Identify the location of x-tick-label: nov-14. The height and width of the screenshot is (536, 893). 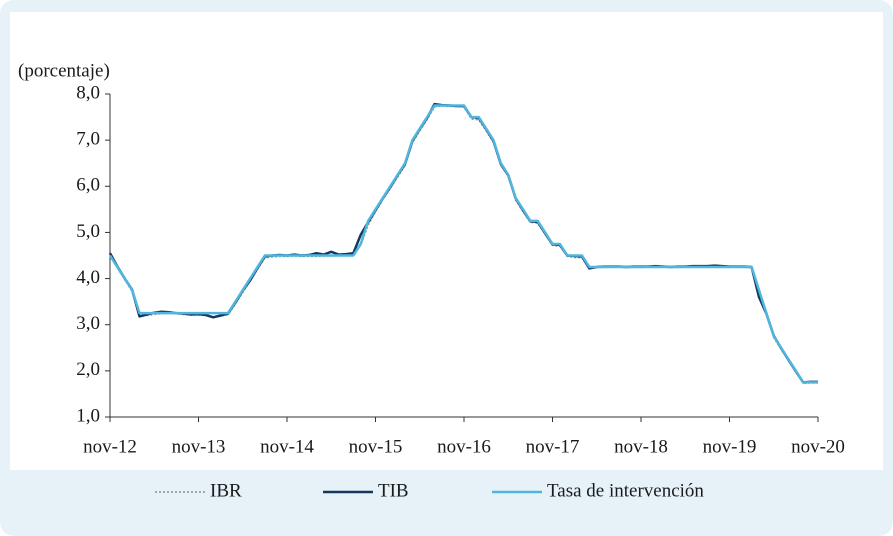
(287, 446).